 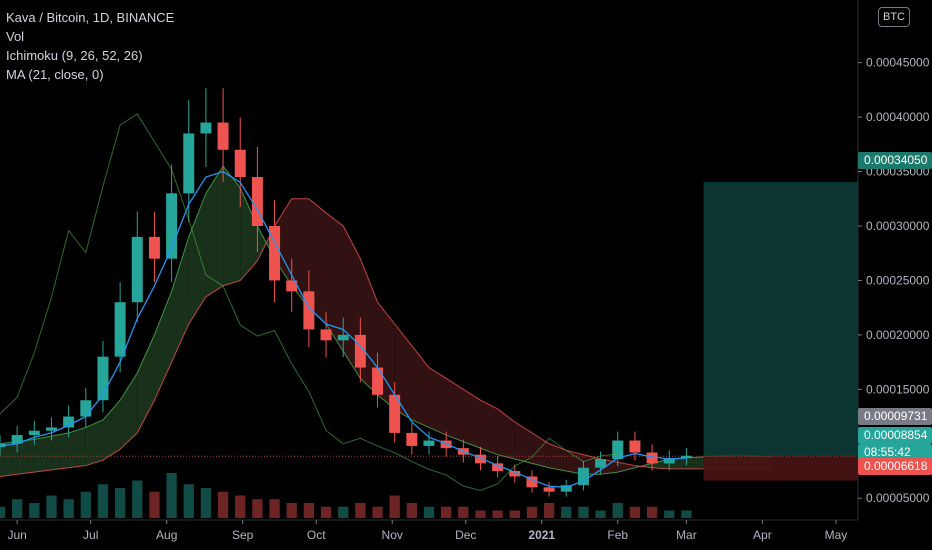 I want to click on x-tick-label: Apr, so click(x=762, y=535).